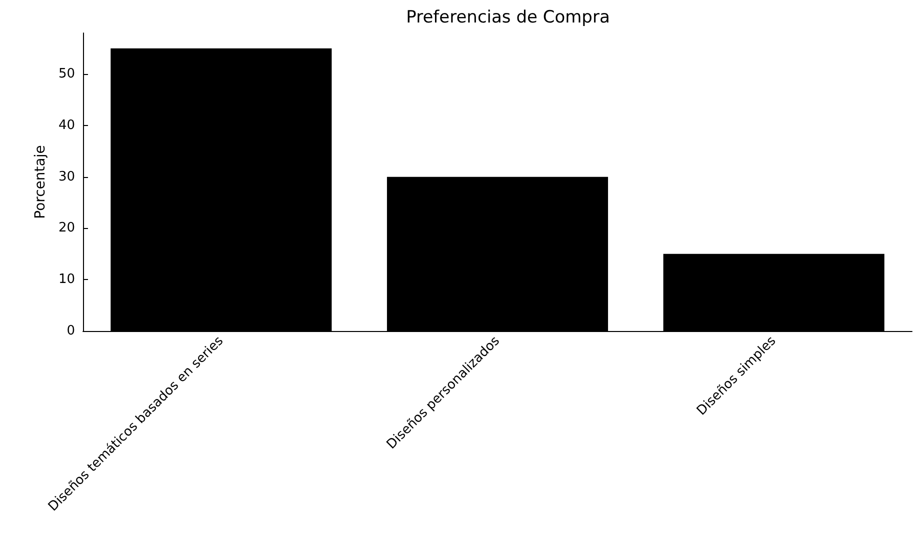 The image size is (915, 560). What do you see at coordinates (66, 125) in the screenshot?
I see `y-tick-label: 40` at bounding box center [66, 125].